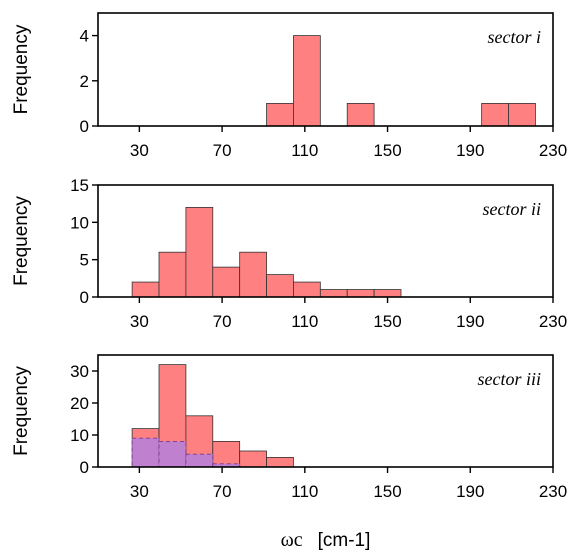  What do you see at coordinates (307, 289) in the screenshot?
I see `bar-s0-b6` at bounding box center [307, 289].